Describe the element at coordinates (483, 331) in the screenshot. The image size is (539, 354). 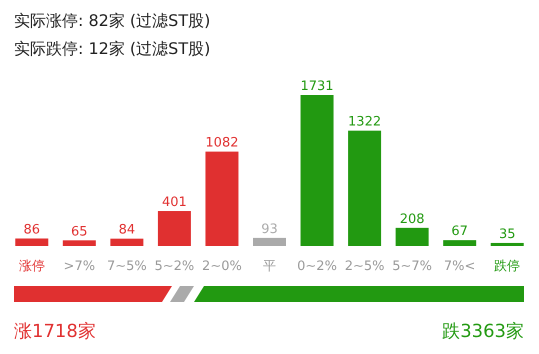
I see `text: 跌3363家` at that location.